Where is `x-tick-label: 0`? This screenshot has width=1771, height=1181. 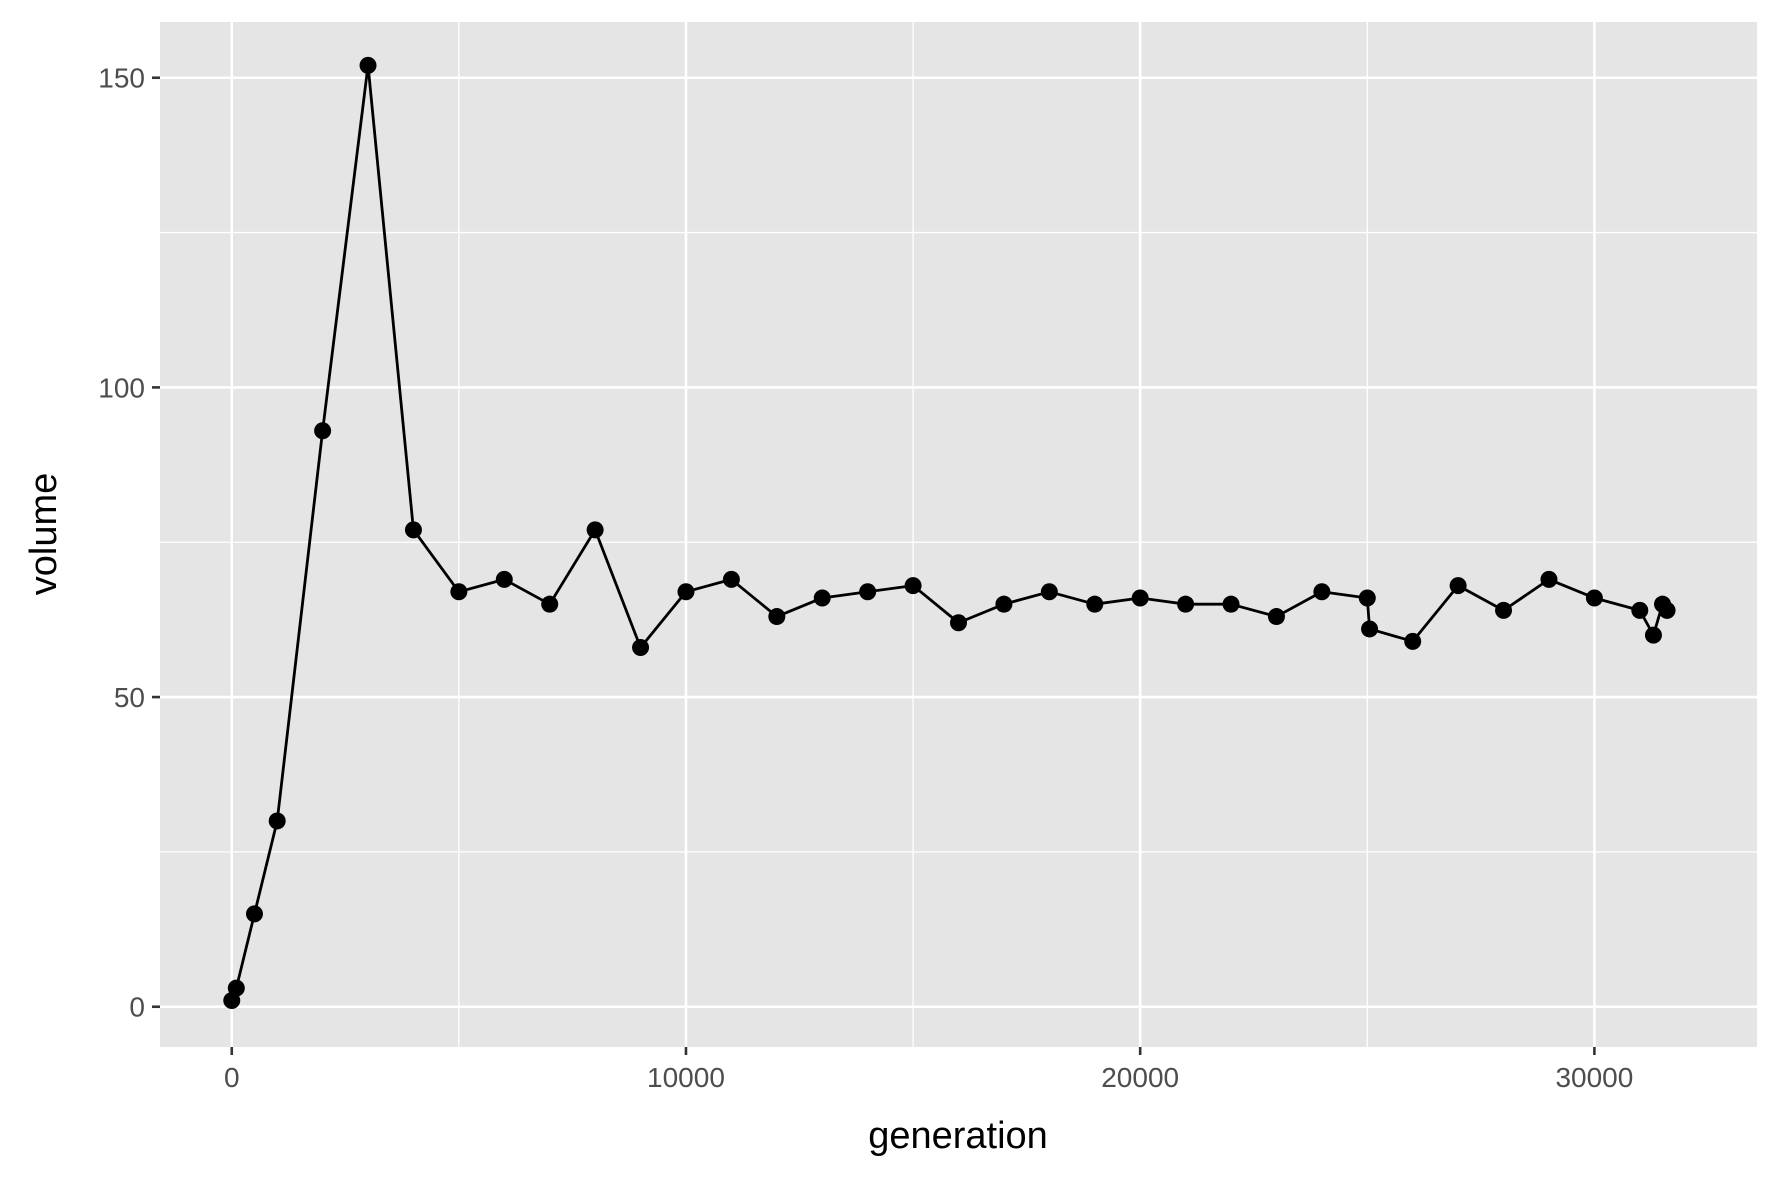
x-tick-label: 0 is located at coordinates (232, 1077).